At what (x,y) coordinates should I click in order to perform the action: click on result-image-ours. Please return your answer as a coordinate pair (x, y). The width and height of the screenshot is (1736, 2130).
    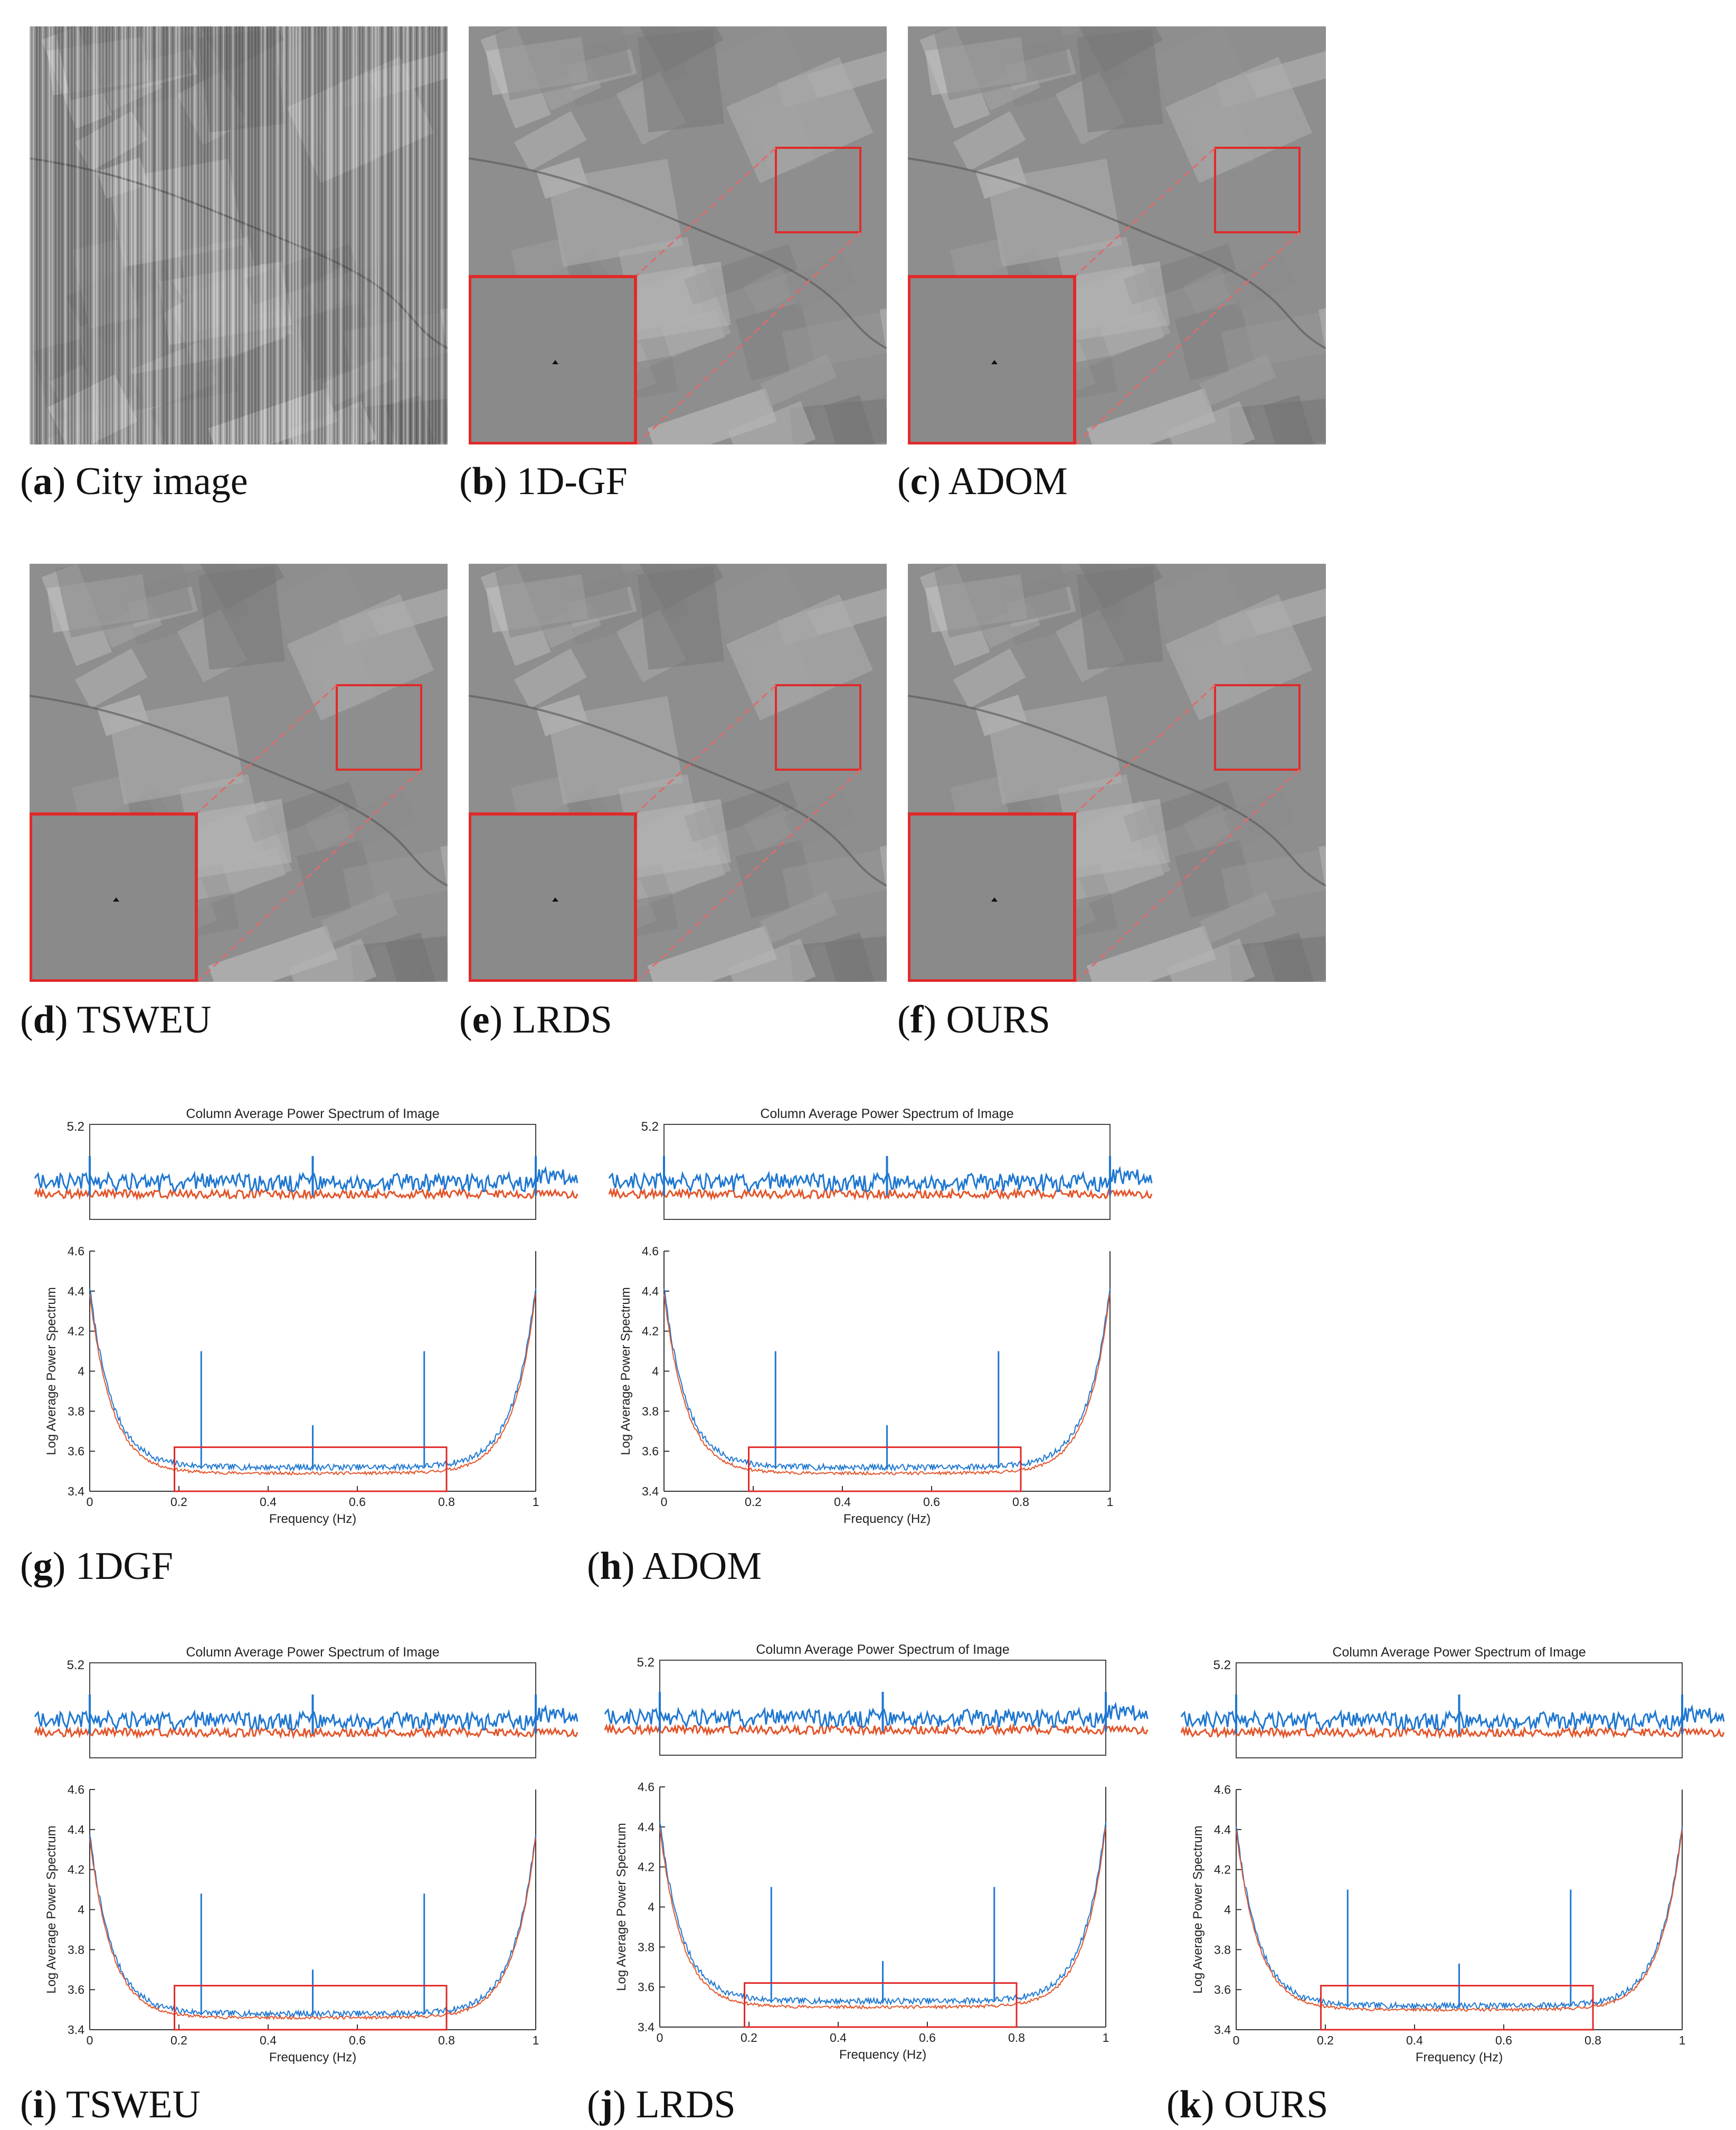
    Looking at the image, I should click on (1117, 773).